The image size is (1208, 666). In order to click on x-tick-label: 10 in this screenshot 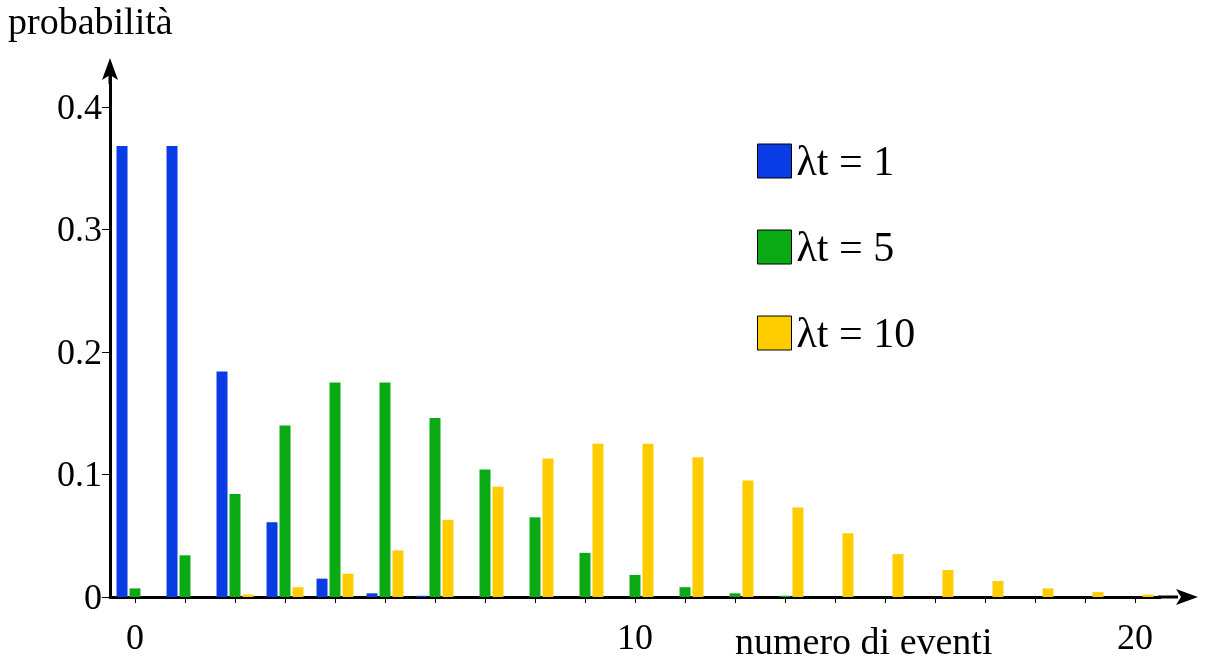, I will do `click(635, 637)`.